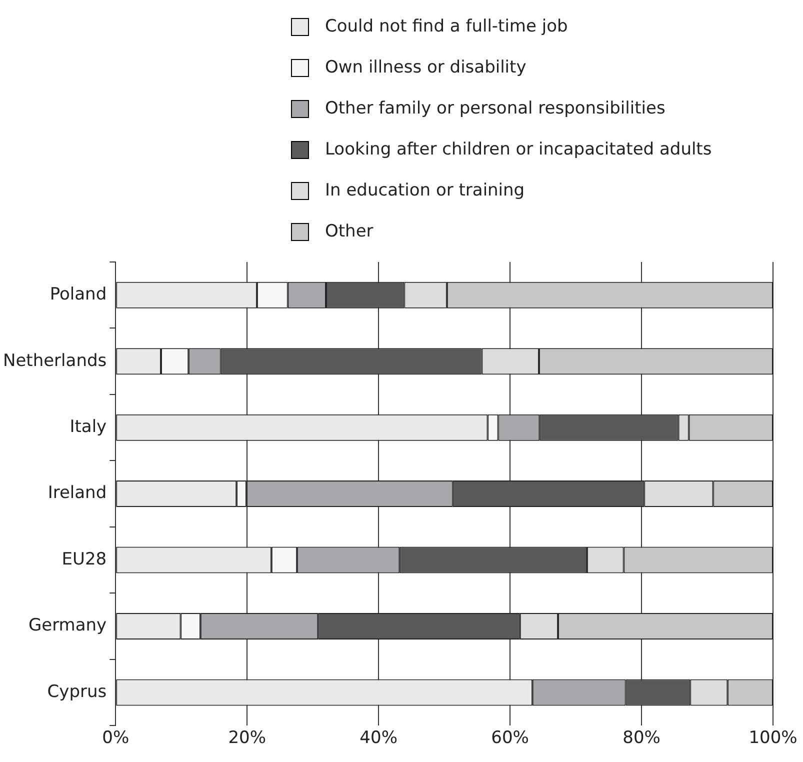 The image size is (803, 762). I want to click on y-tick-label: Poland, so click(78, 294).